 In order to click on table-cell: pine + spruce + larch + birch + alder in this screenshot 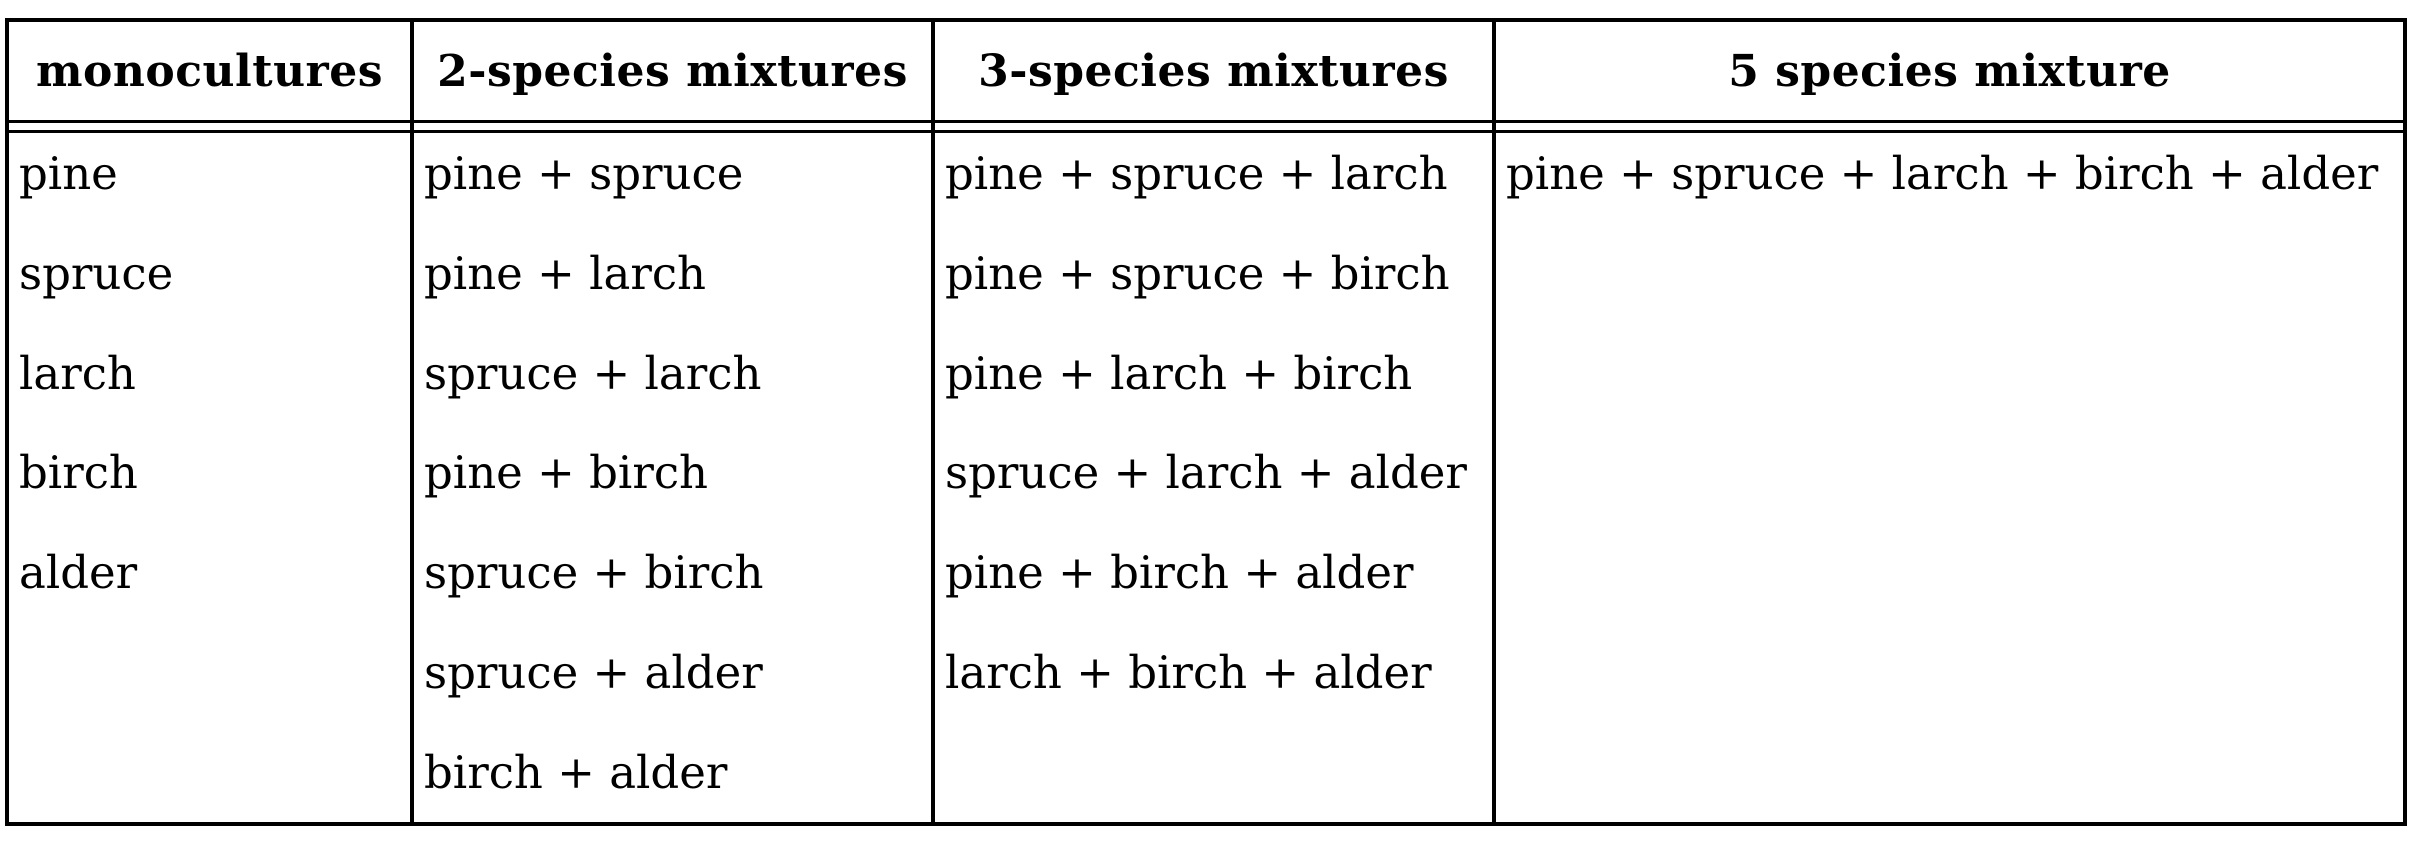, I will do `click(1942, 173)`.